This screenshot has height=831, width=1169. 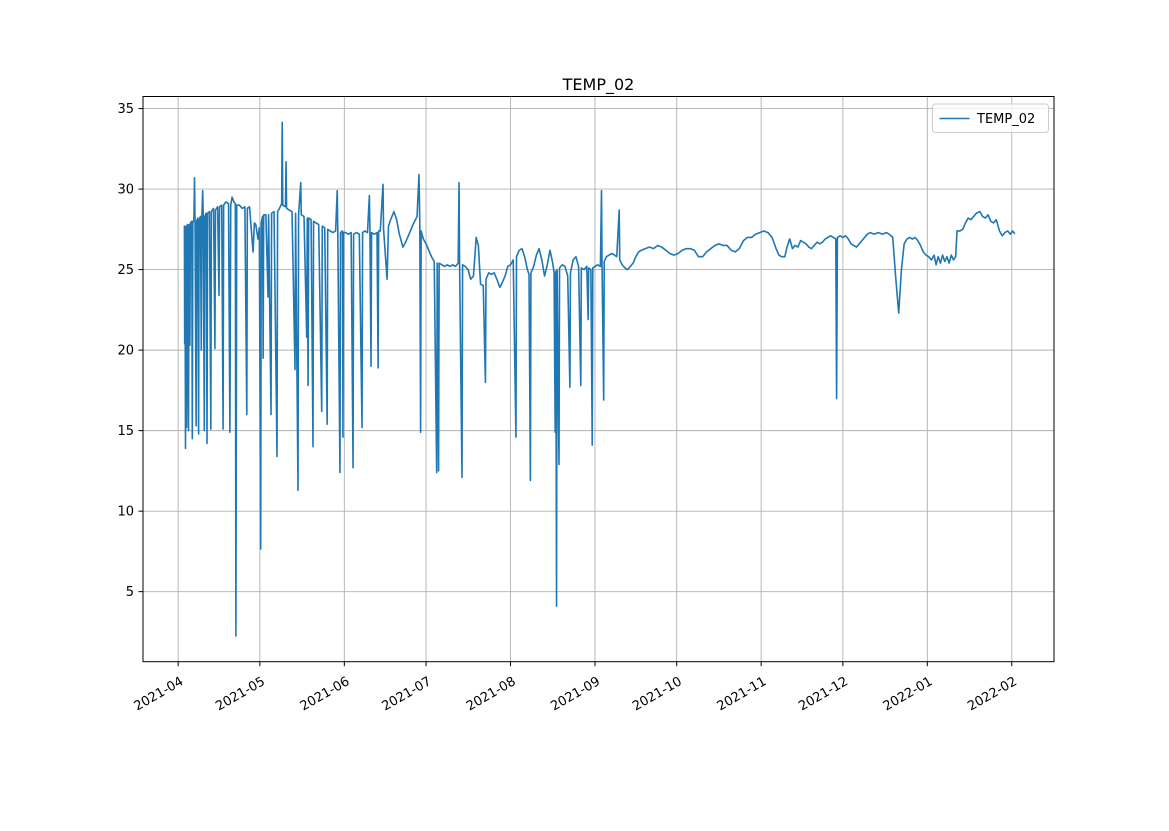 I want to click on y-tick-label: 20, so click(x=125, y=351).